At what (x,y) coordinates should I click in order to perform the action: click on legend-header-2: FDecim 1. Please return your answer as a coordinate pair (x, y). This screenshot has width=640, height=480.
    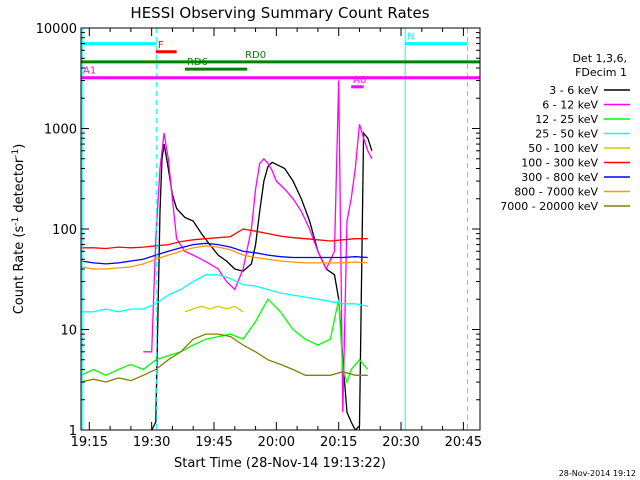
    Looking at the image, I should click on (601, 72).